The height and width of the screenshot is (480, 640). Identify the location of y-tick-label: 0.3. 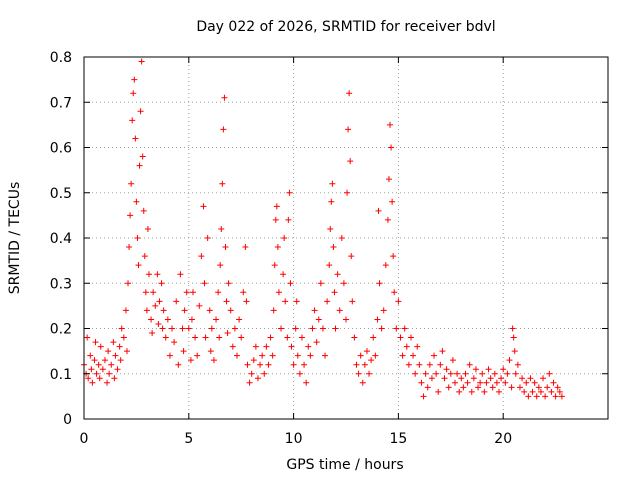
(61, 284).